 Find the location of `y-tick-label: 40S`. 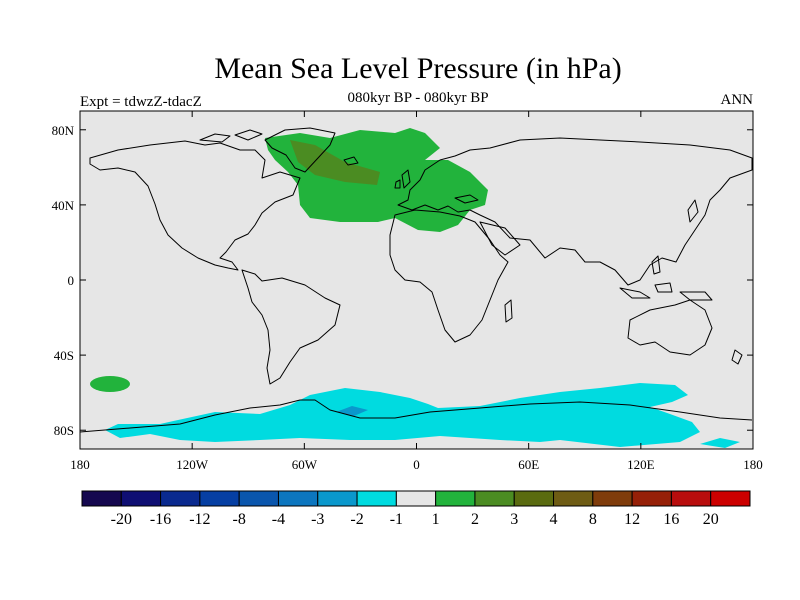

y-tick-label: 40S is located at coordinates (64, 355).